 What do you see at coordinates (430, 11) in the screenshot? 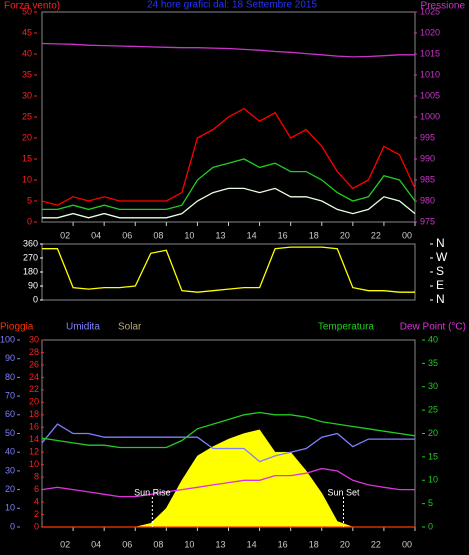
I see `y-tick-label: 1025` at bounding box center [430, 11].